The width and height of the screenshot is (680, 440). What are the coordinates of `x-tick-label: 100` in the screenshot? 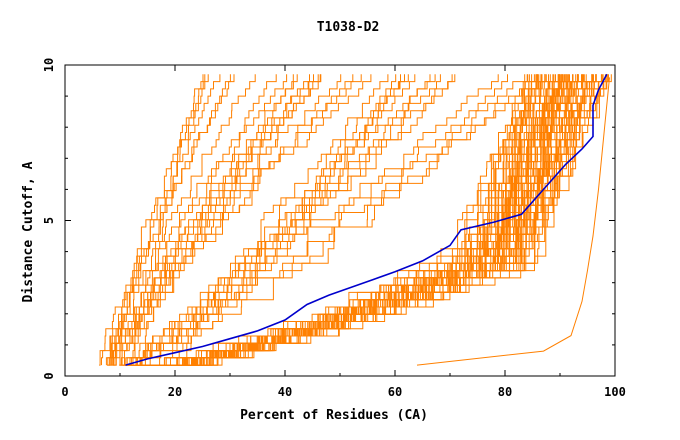 It's located at (615, 392).